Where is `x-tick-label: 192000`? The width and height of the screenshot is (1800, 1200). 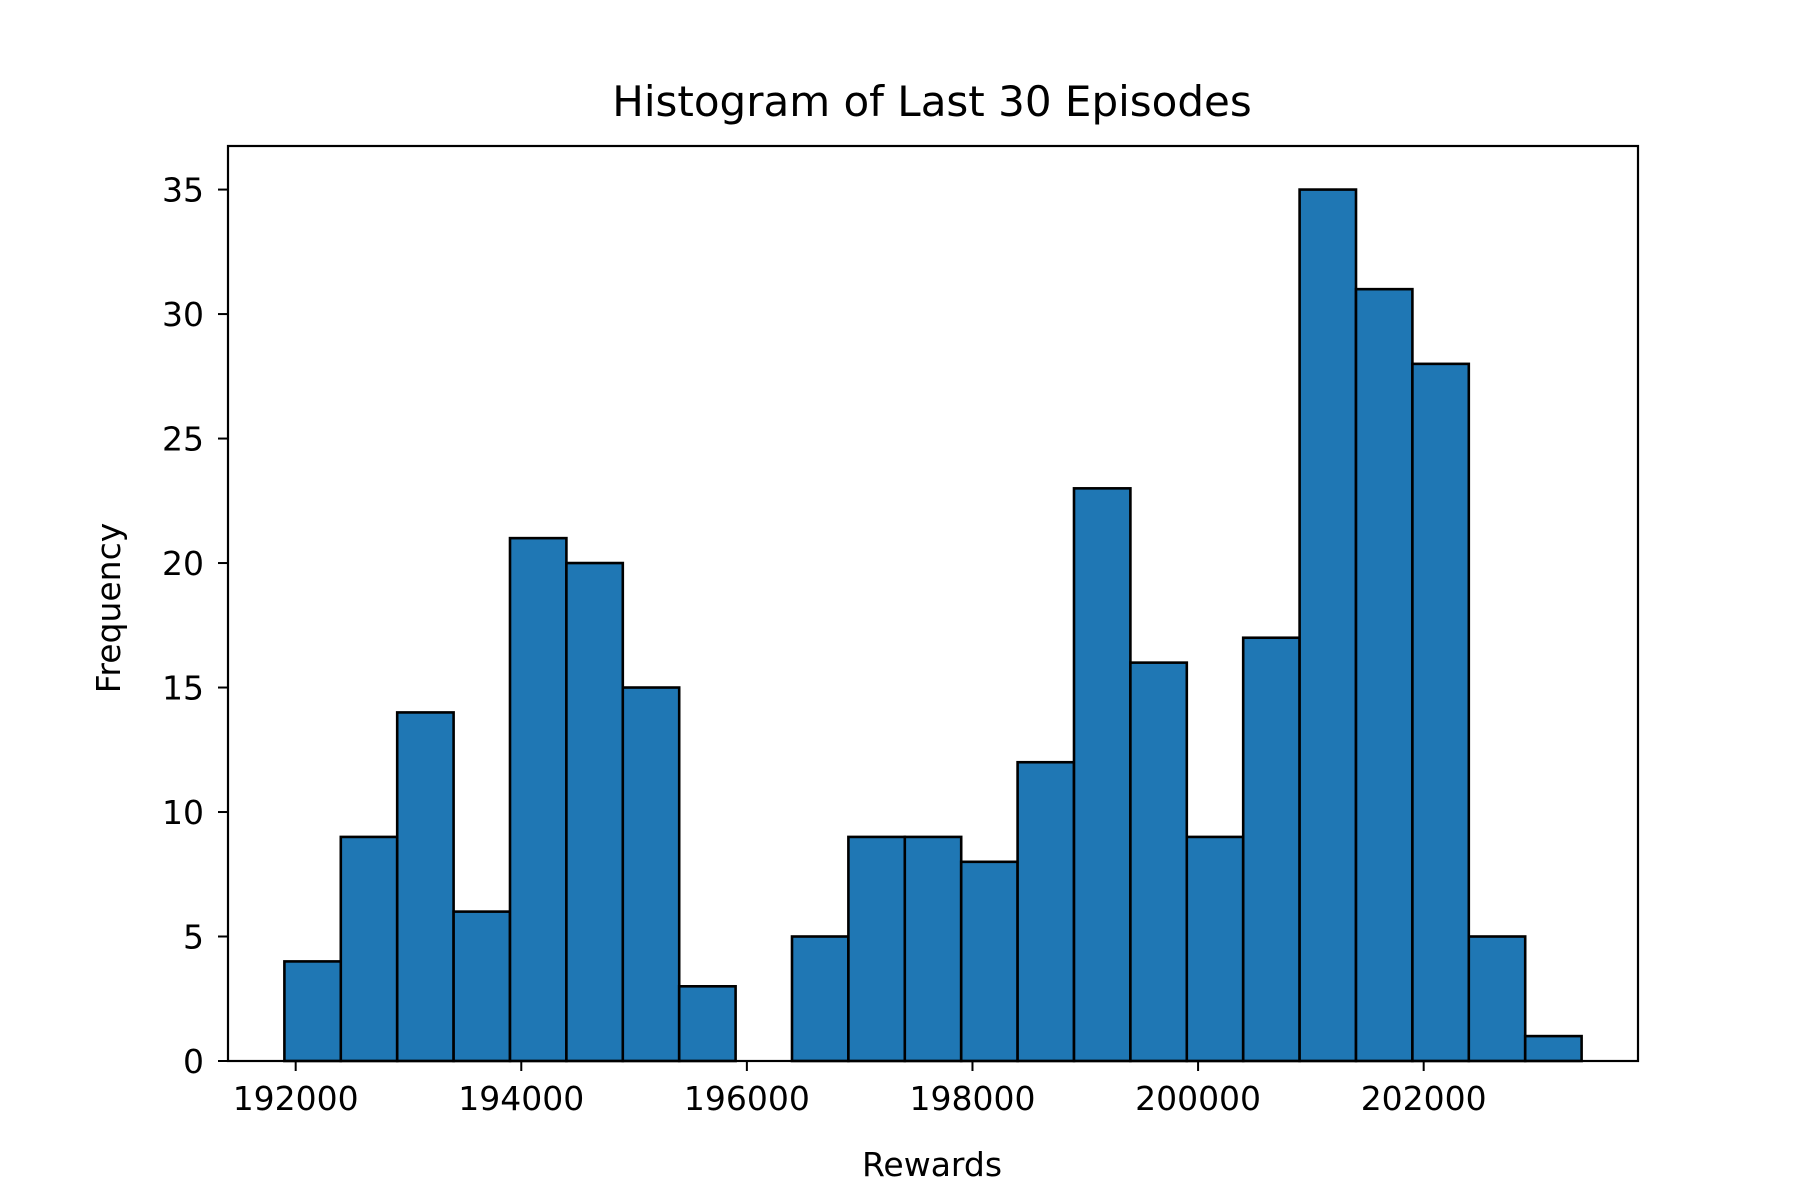 x-tick-label: 192000 is located at coordinates (296, 1098).